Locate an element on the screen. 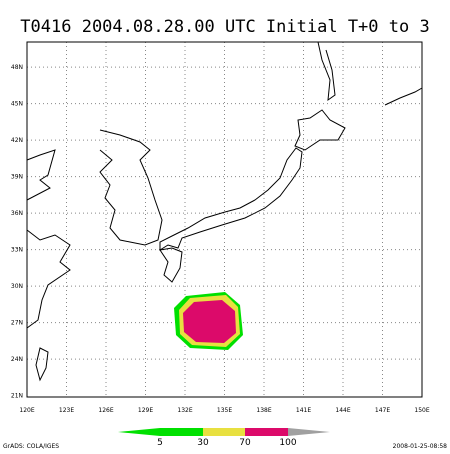 The image size is (450, 454). lon-label: 123E is located at coordinates (66, 410).